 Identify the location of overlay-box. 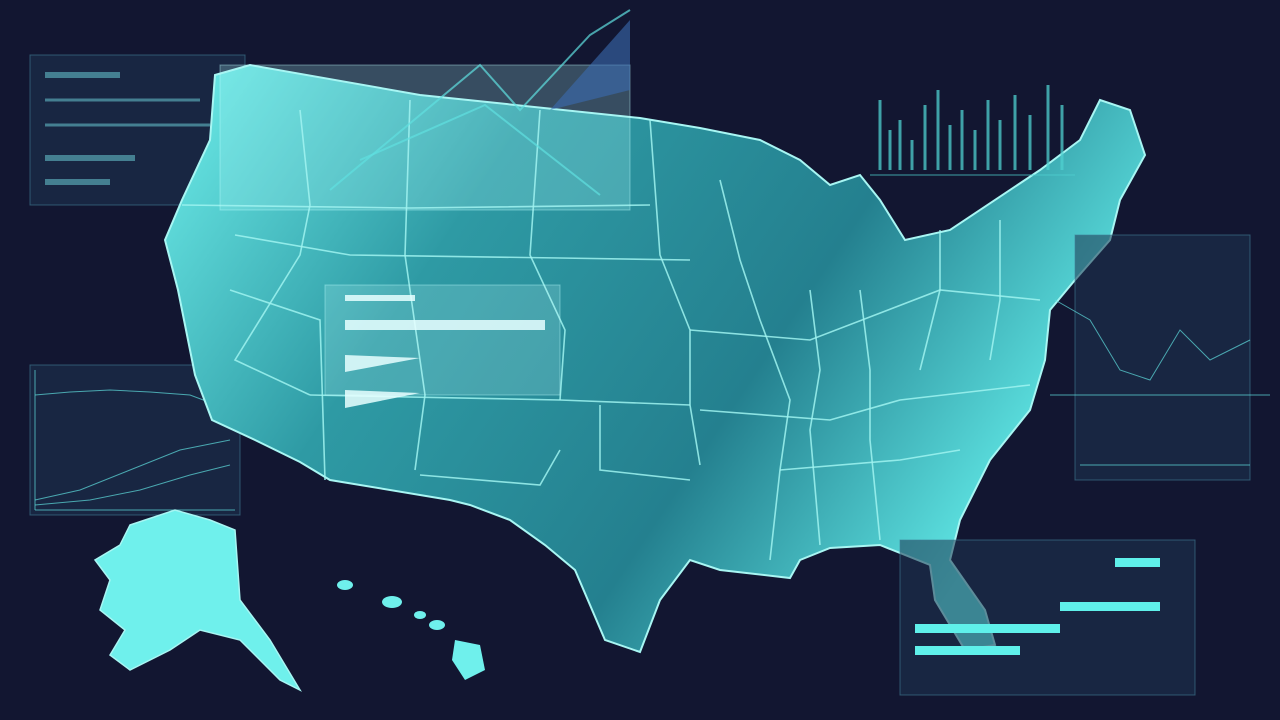
(442, 340).